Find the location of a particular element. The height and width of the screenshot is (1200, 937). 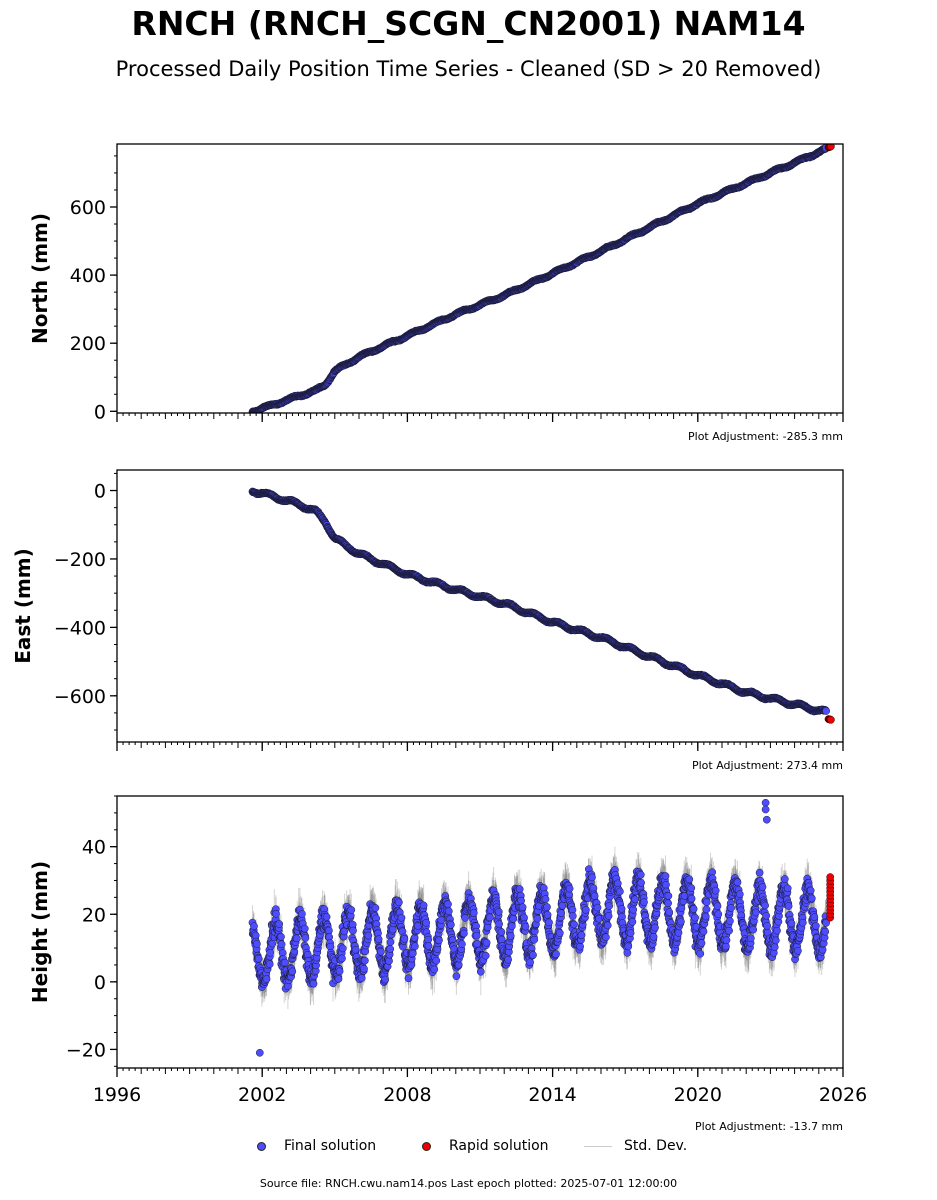

y-tick-label: −200 is located at coordinates (80, 560).